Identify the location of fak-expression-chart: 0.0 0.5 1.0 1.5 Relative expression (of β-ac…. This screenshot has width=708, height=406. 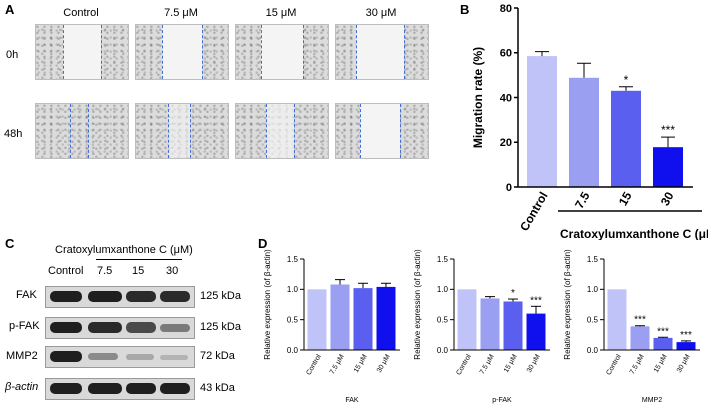
(331, 326).